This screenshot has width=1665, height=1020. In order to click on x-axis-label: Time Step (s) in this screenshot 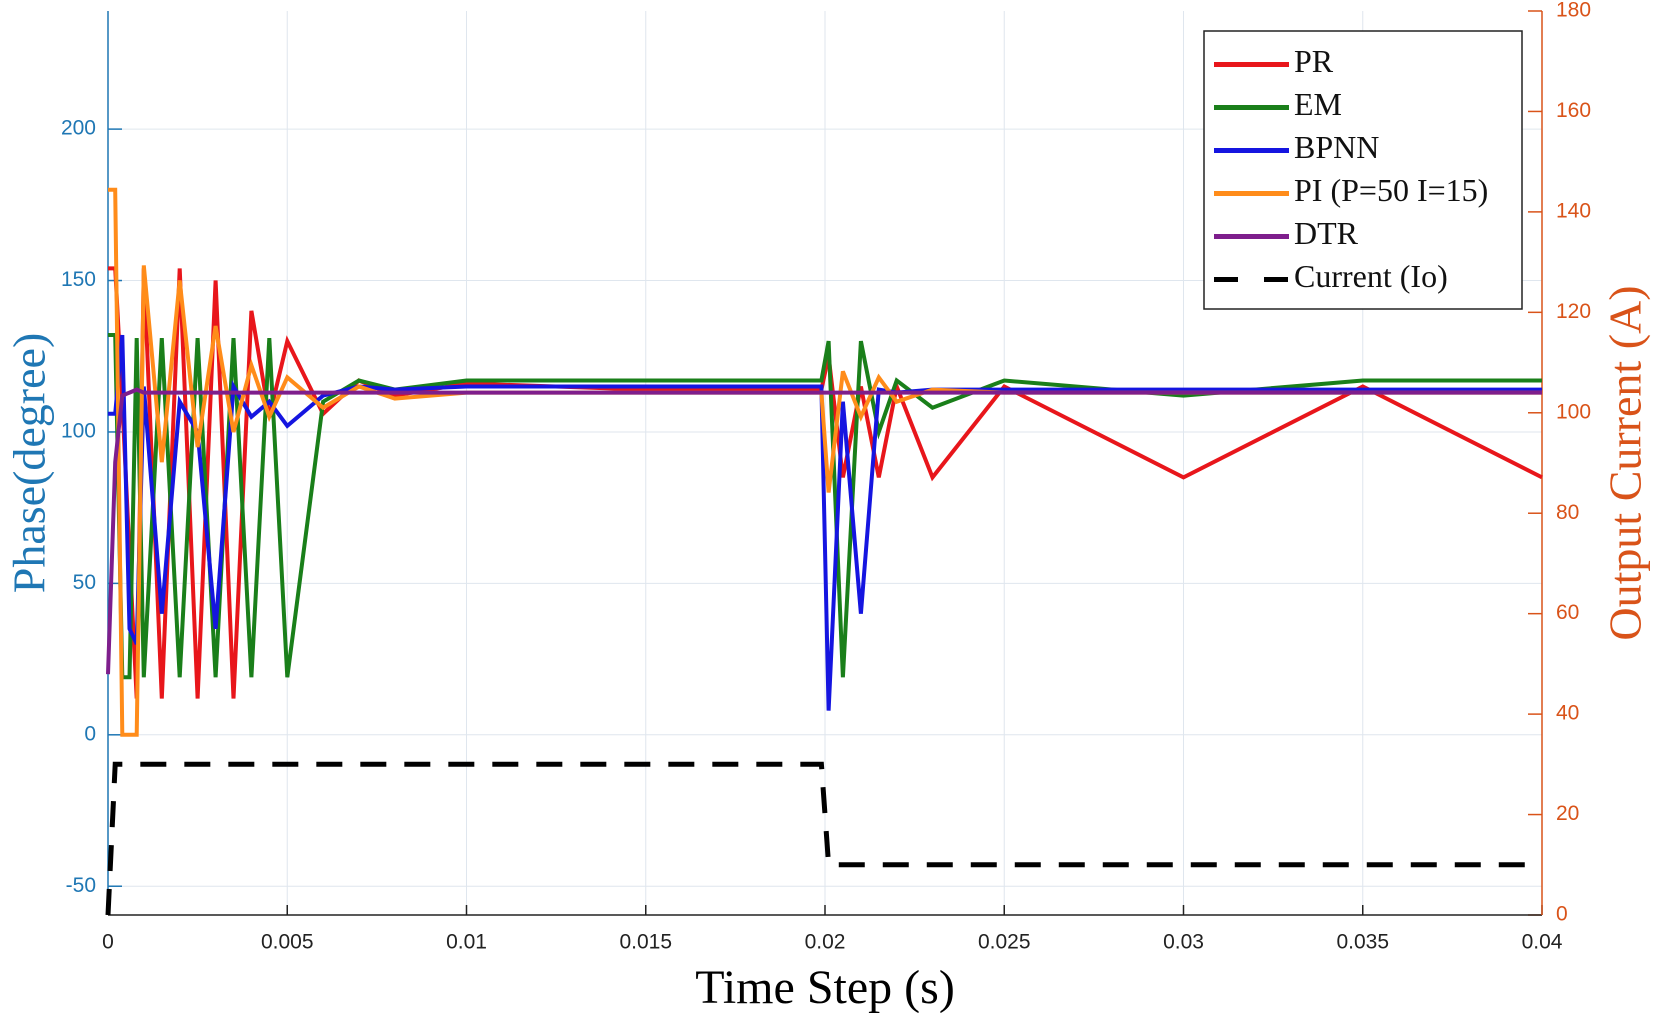, I will do `click(825, 987)`.